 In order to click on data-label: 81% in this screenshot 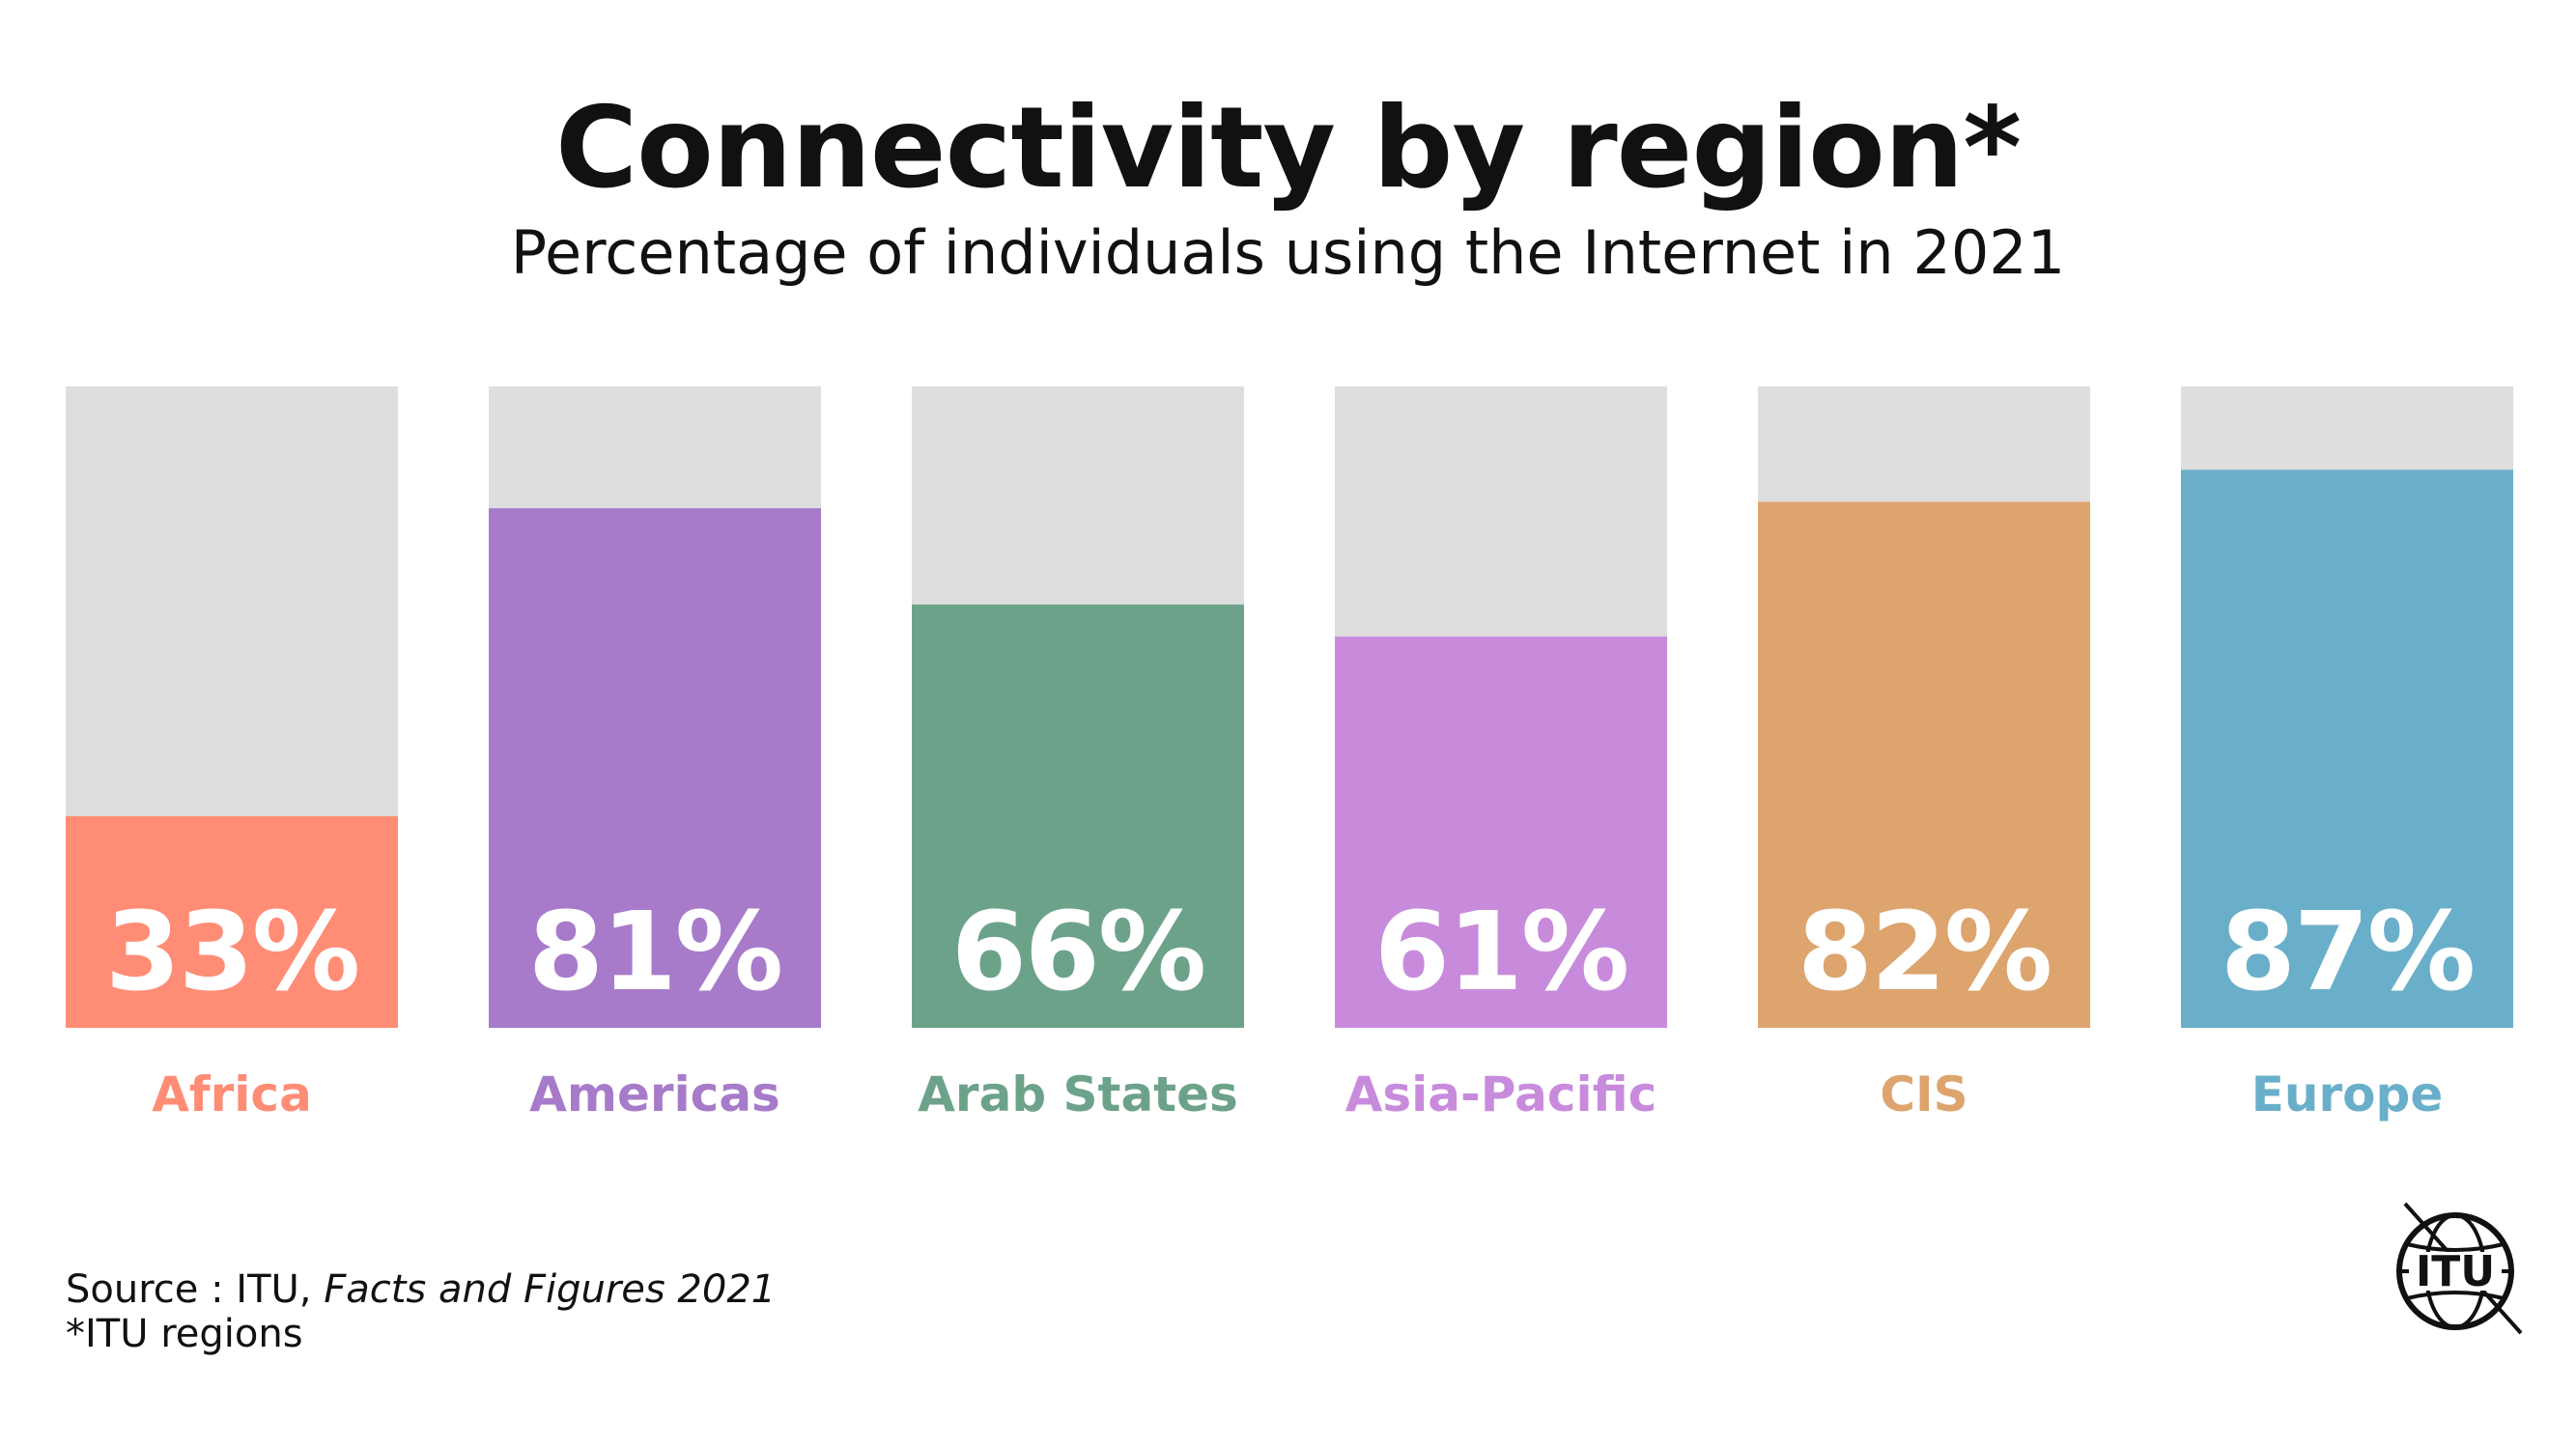, I will do `click(654, 952)`.